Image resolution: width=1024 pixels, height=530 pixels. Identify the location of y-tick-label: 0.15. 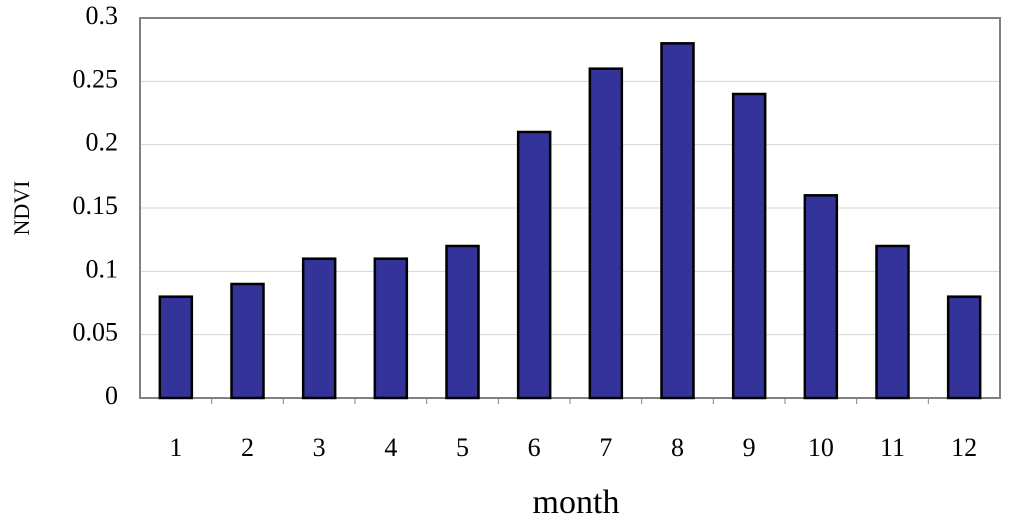
(96, 205).